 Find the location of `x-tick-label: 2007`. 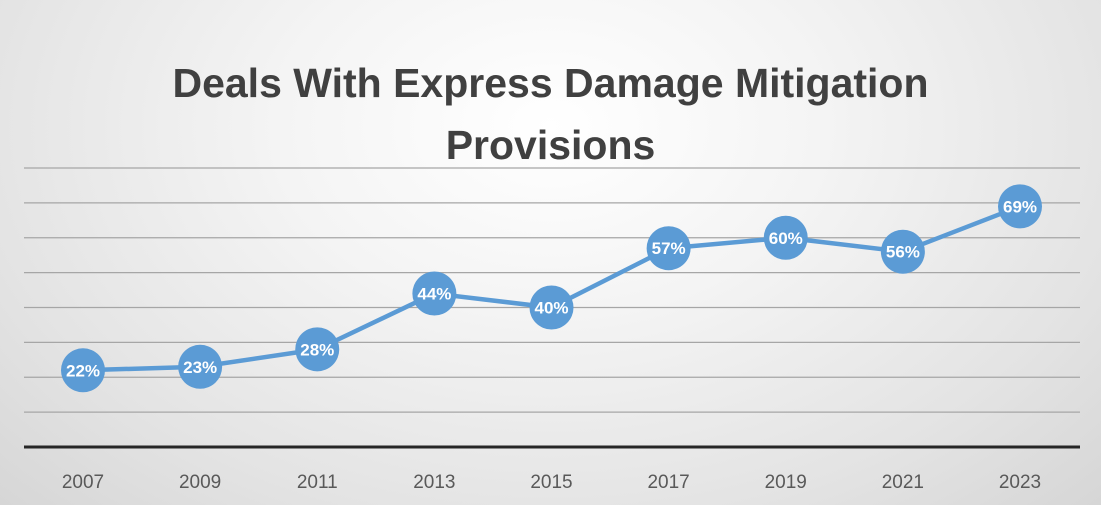

x-tick-label: 2007 is located at coordinates (83, 482).